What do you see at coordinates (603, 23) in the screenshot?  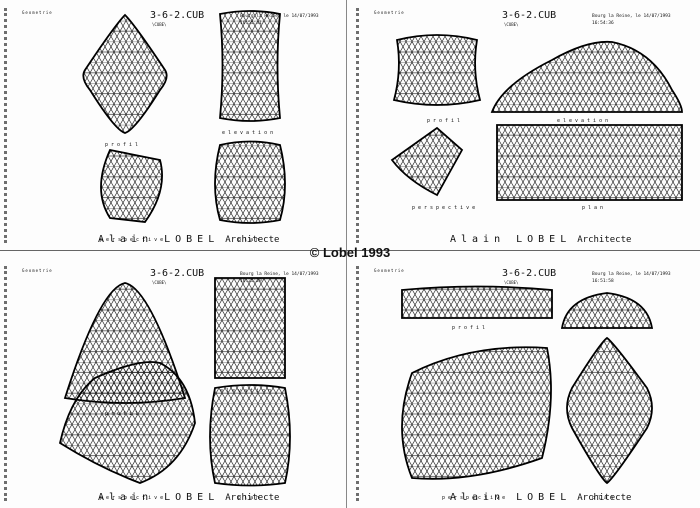 I see `print-time: 16:54:36` at bounding box center [603, 23].